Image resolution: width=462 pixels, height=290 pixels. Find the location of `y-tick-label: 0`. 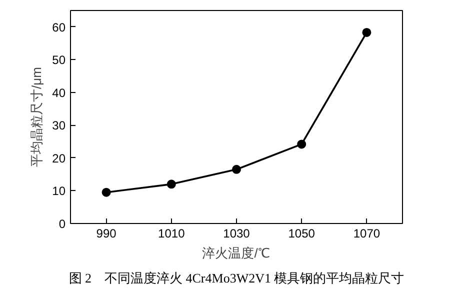

y-tick-label: 0 is located at coordinates (62, 224).